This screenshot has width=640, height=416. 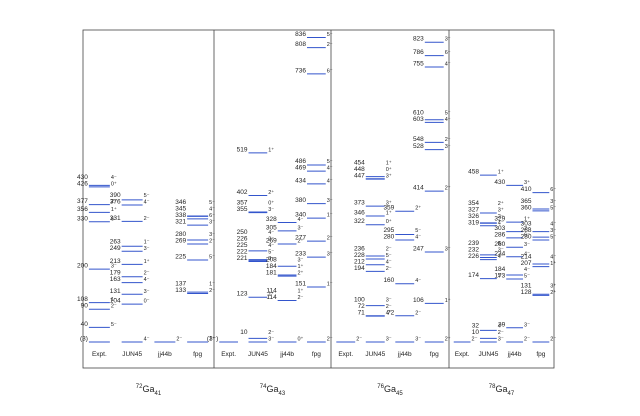 What do you see at coordinates (271, 241) in the screenshot?
I see `level-energy: 269` at bounding box center [271, 241].